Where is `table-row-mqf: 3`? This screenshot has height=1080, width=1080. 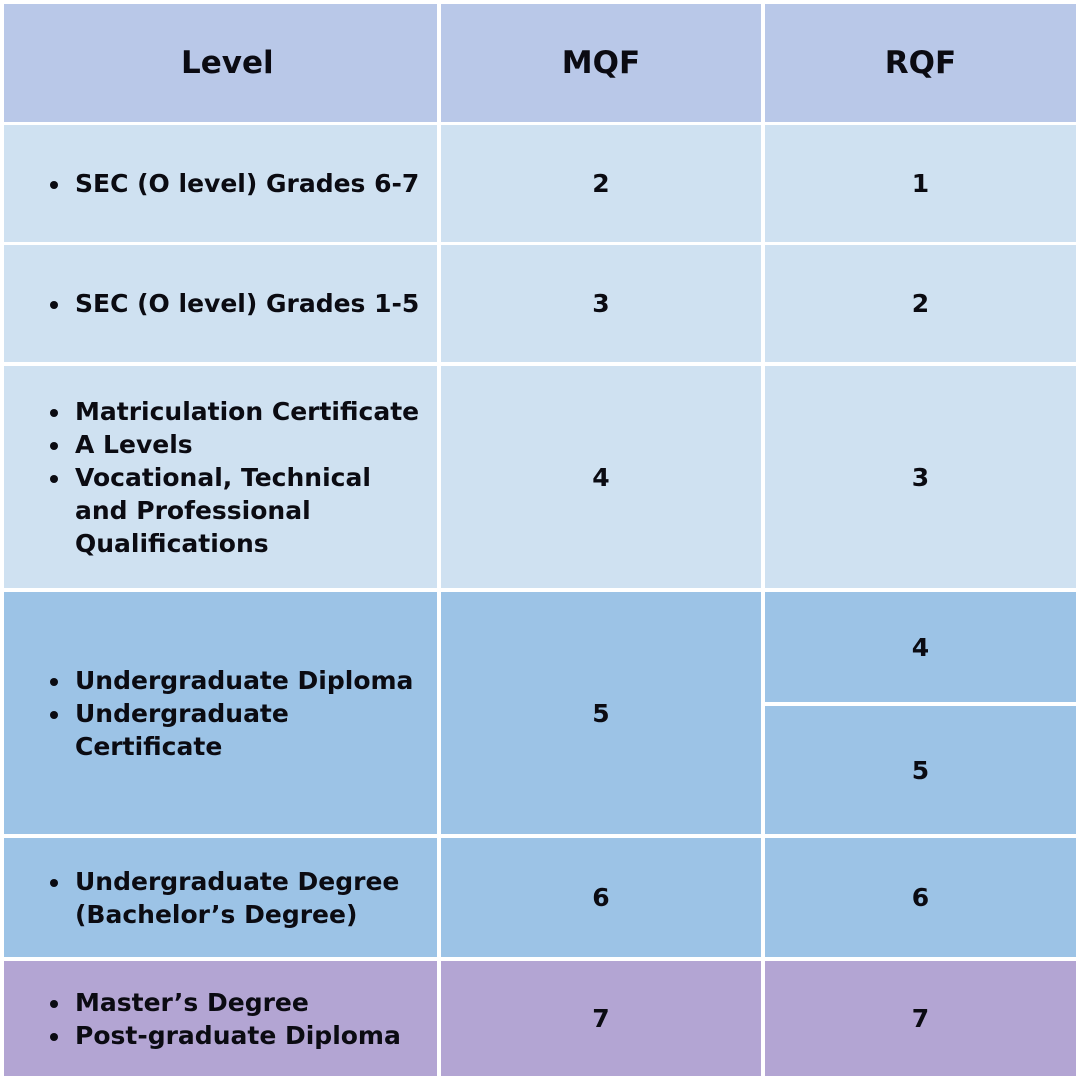
table-row-mqf: 3 is located at coordinates (601, 303).